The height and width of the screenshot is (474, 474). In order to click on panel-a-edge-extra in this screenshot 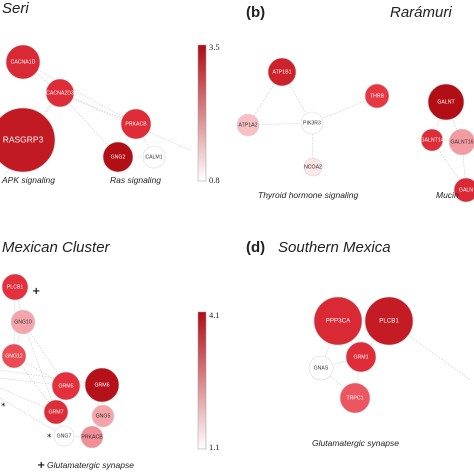, I will do `click(32, 134)`.